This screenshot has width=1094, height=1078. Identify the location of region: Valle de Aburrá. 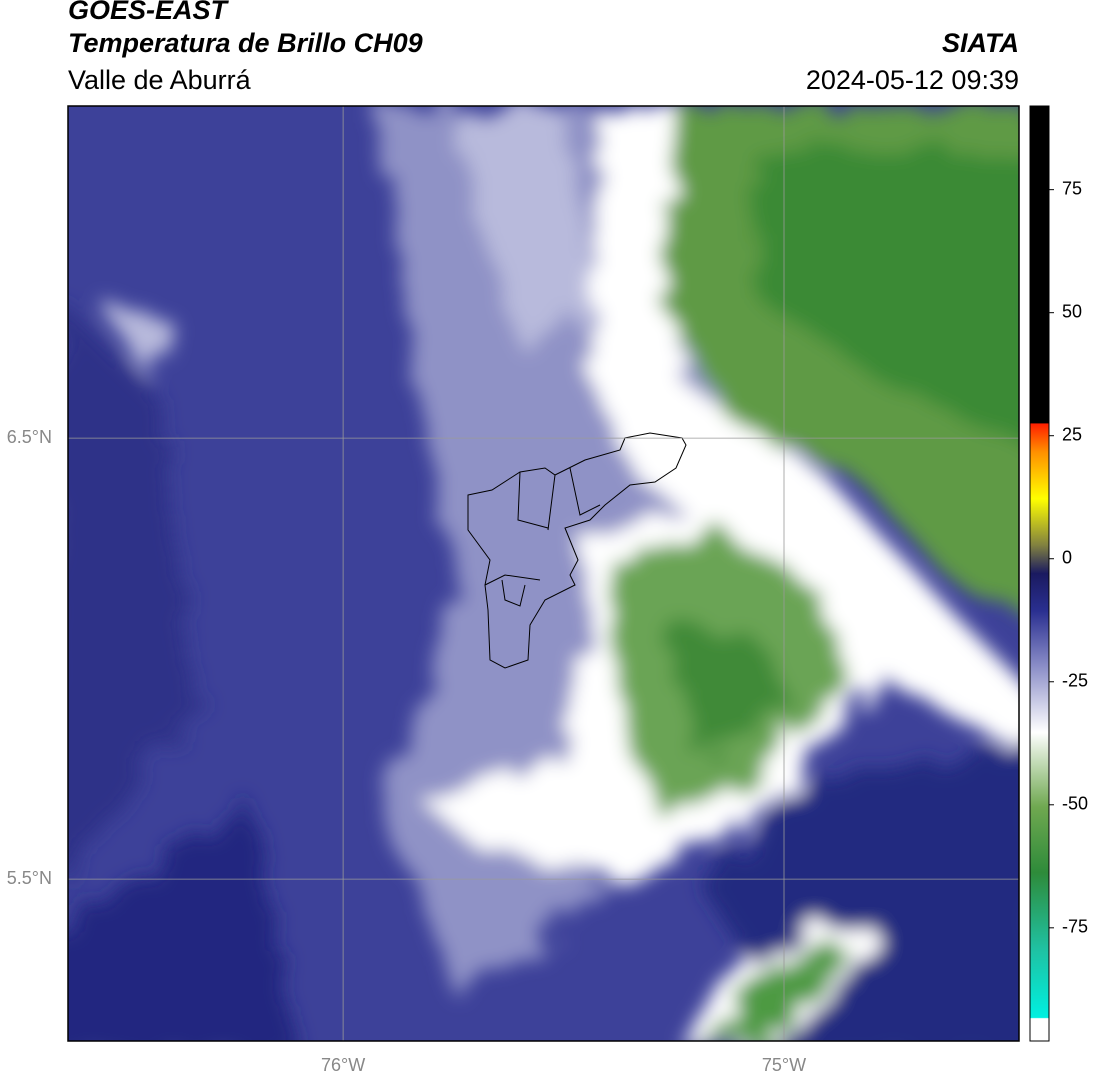
(160, 80).